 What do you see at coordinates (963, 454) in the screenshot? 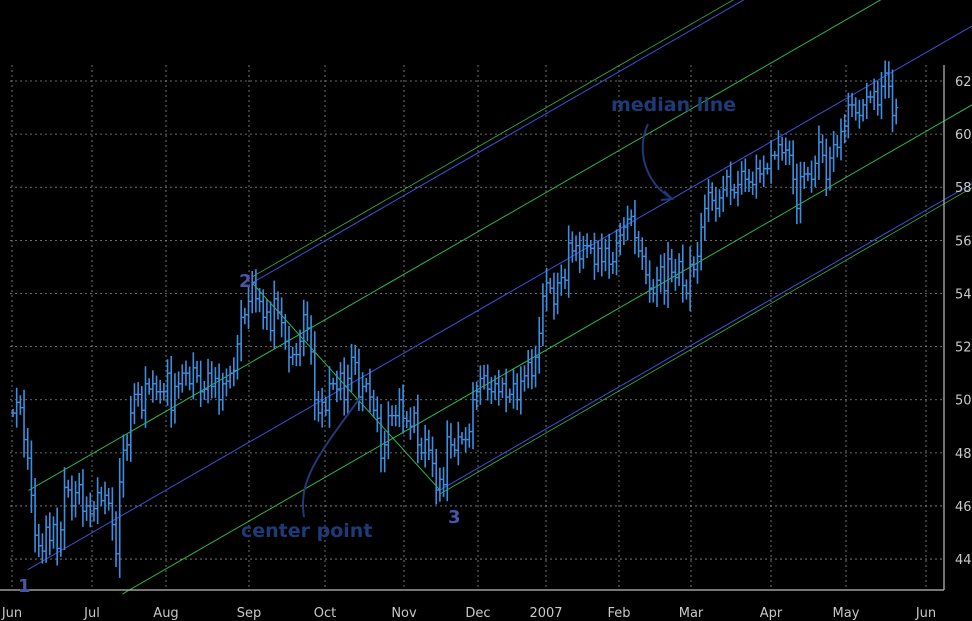
I see `y-tick-label-2: 48` at bounding box center [963, 454].